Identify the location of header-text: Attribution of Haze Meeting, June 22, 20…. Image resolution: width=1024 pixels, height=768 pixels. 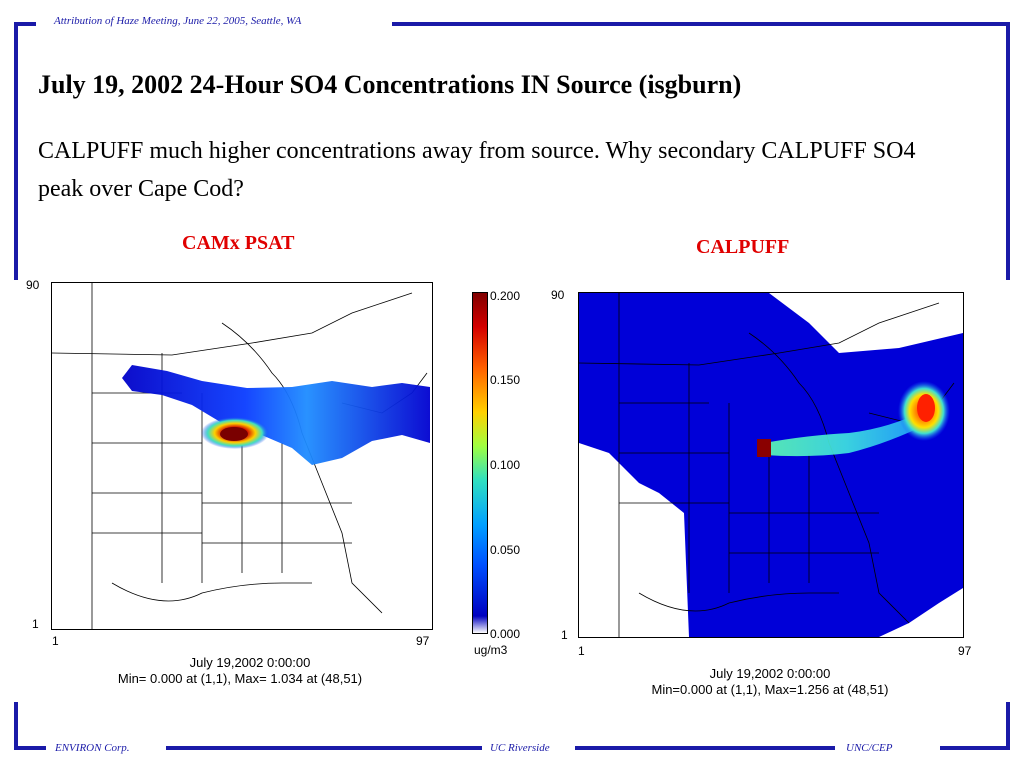
(178, 21).